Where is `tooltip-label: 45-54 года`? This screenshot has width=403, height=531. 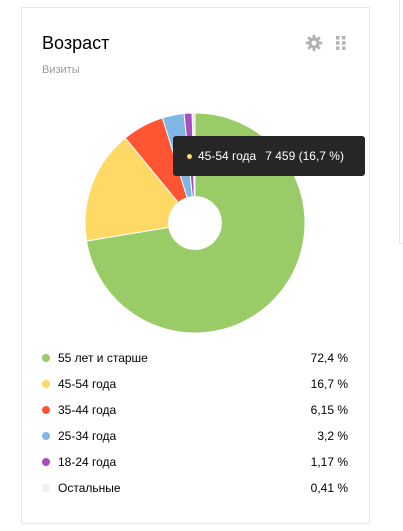 tooltip-label: 45-54 года is located at coordinates (227, 156).